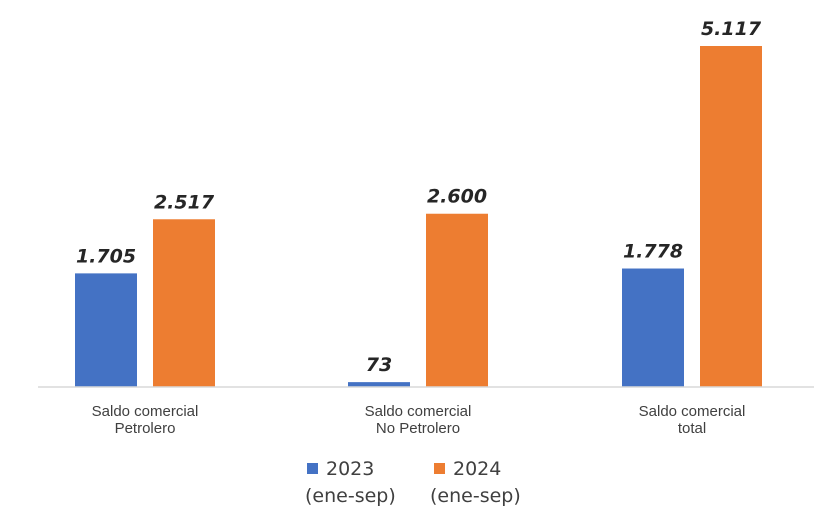 Image resolution: width=821 pixels, height=508 pixels. Describe the element at coordinates (457, 300) in the screenshot. I see `bar-s1-c1` at that location.